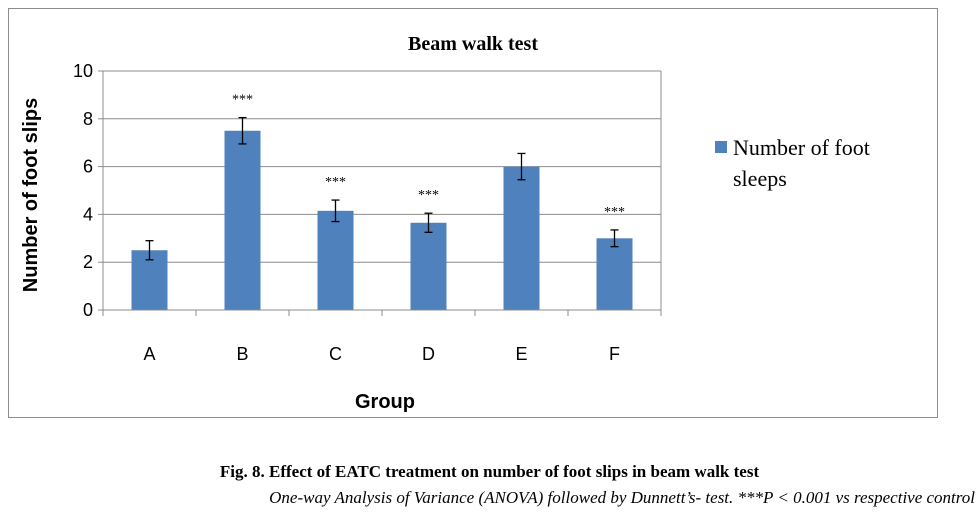 Image resolution: width=979 pixels, height=520 pixels. Describe the element at coordinates (521, 354) in the screenshot. I see `x-tick-label-E: E` at that location.